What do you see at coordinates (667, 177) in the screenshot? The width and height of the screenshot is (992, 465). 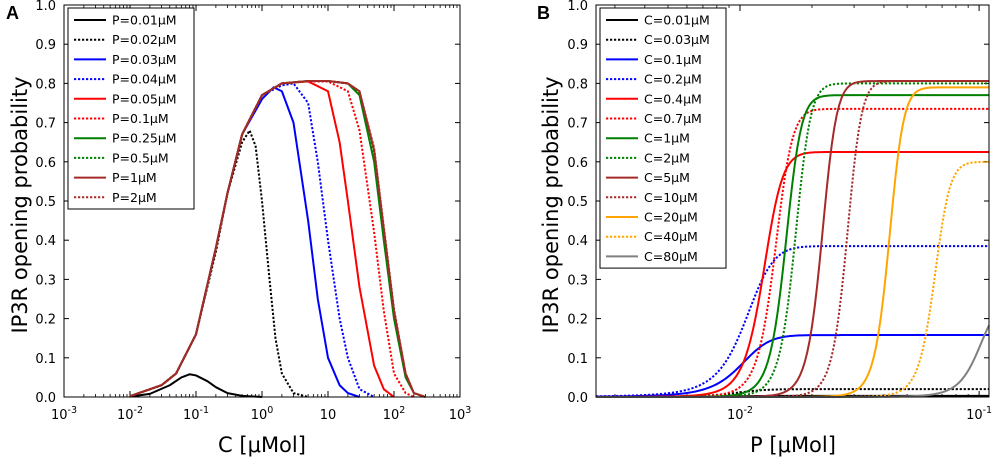 I see `legend-label-c-5um: C=5μM` at bounding box center [667, 177].